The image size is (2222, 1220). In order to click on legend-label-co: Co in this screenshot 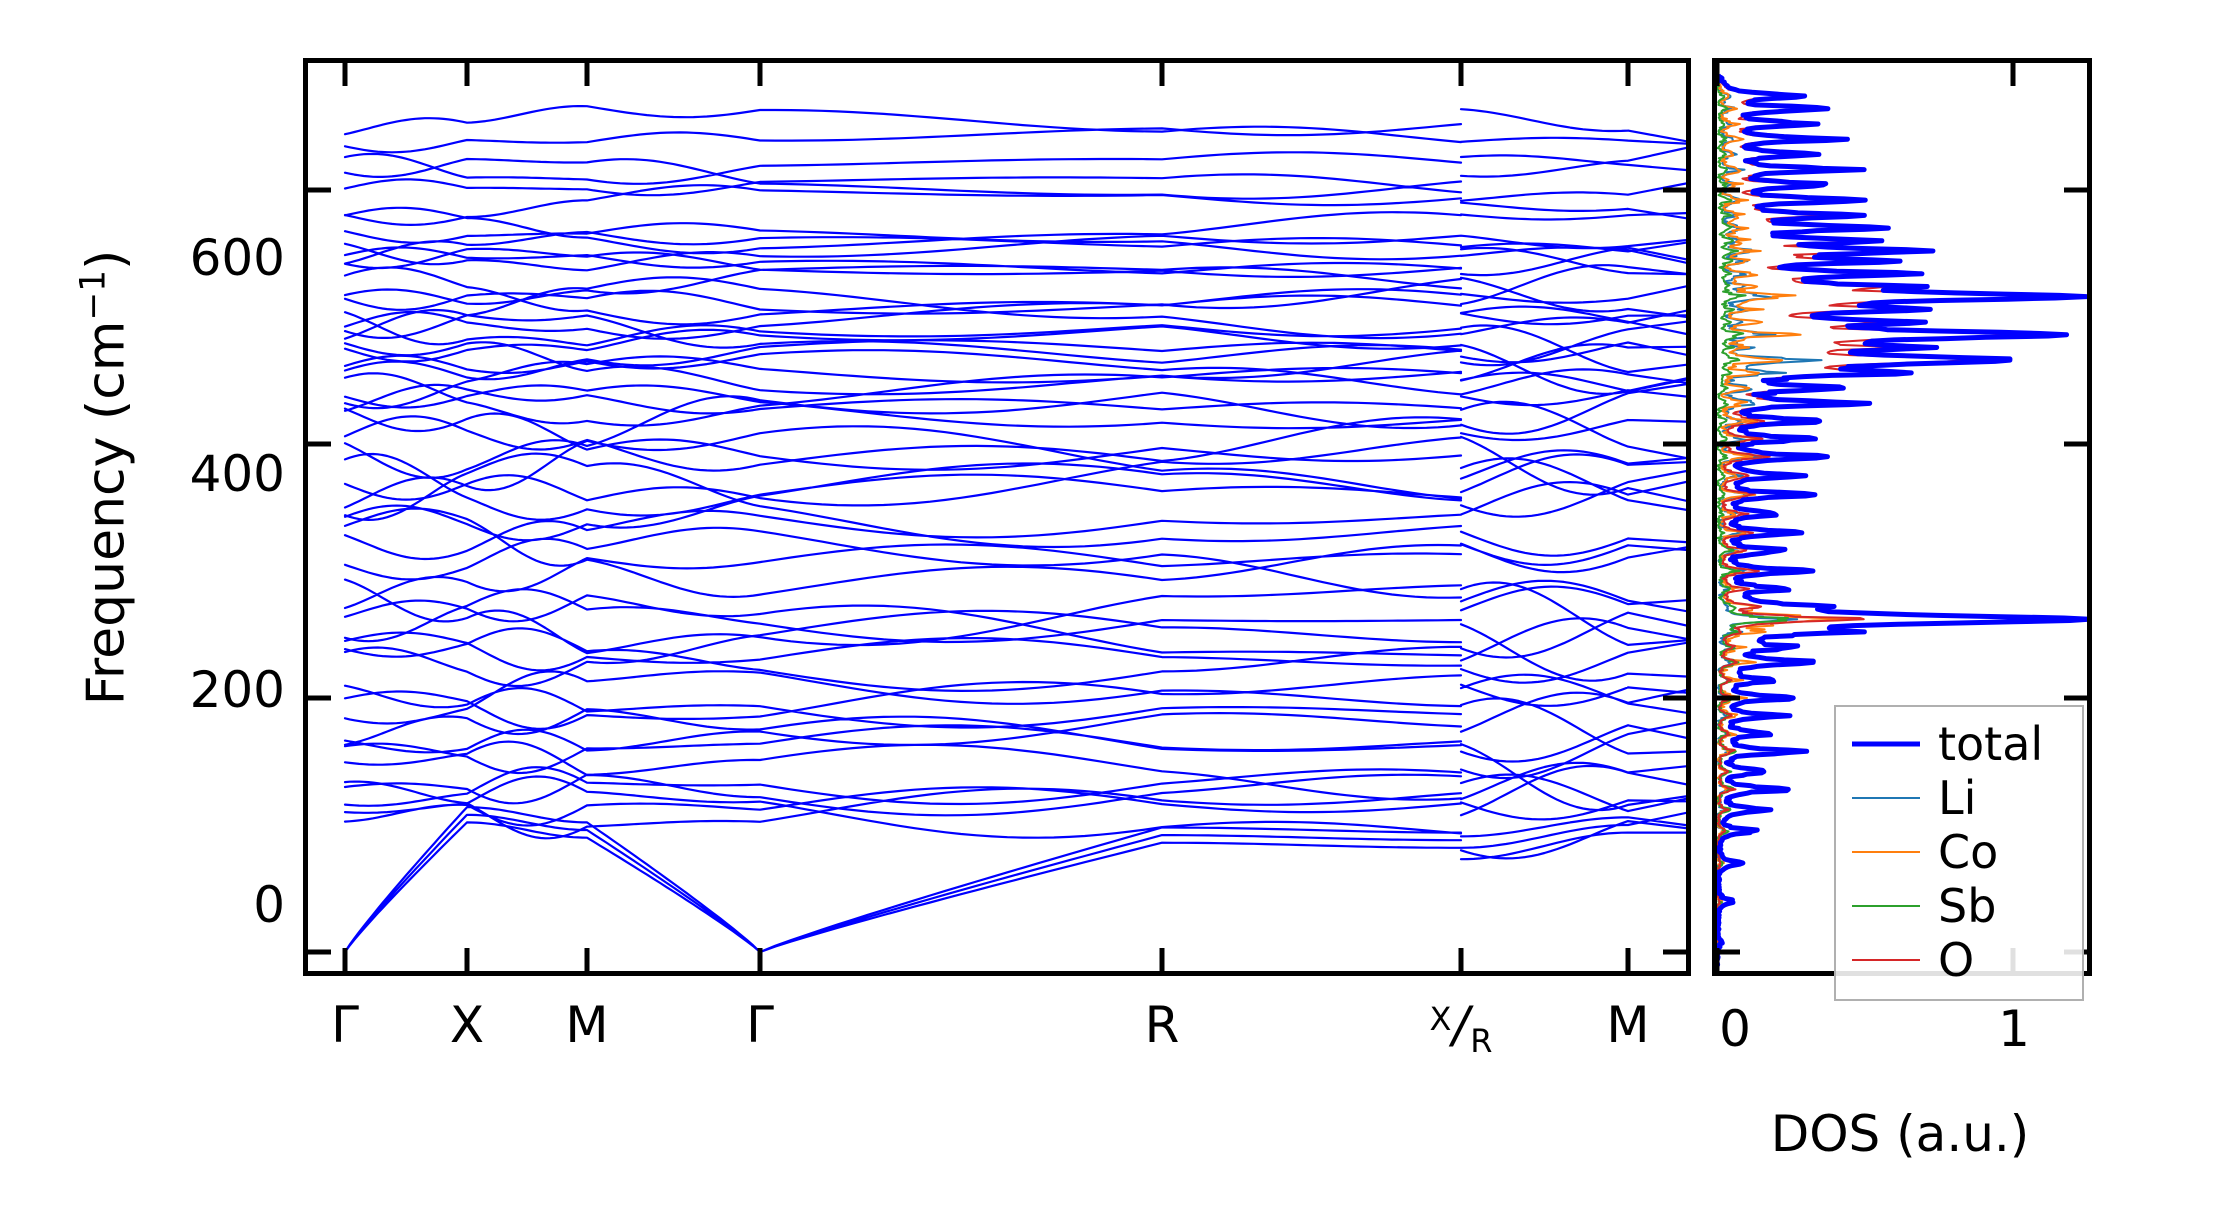, I will do `click(1968, 852)`.